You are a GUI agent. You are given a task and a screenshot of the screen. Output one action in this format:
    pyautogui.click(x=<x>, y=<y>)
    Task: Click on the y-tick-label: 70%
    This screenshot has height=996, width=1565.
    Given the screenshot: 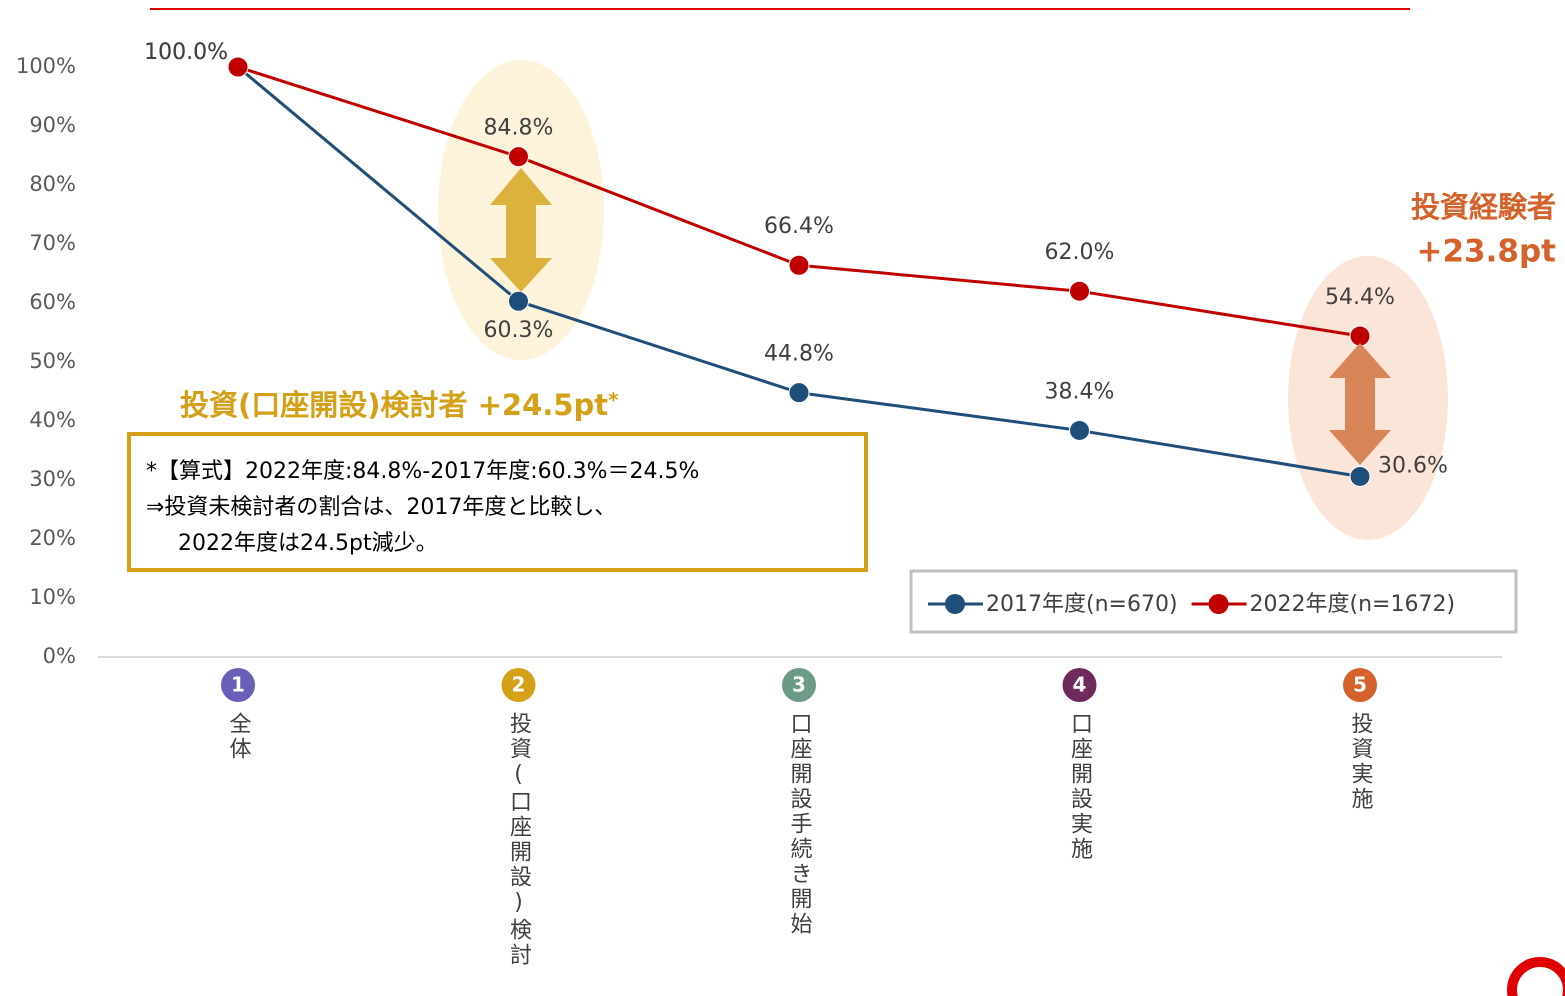 What is the action you would take?
    pyautogui.click(x=52, y=243)
    